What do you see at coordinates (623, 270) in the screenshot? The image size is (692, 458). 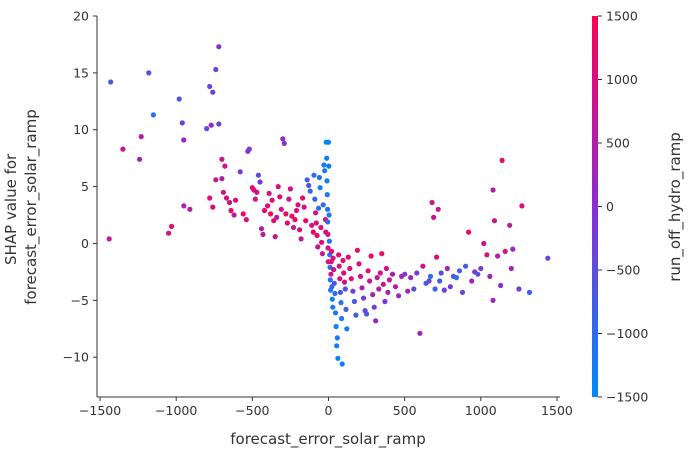 I see `colorbar-tick-label: −500` at bounding box center [623, 270].